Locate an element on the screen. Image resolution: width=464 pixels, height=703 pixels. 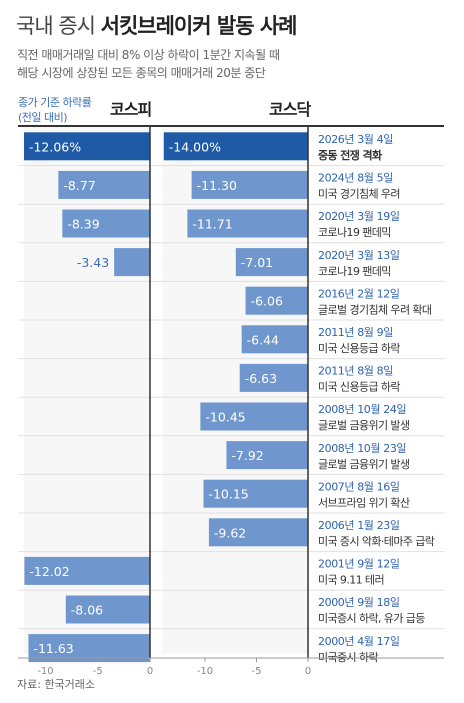
panel-label-kospi: 코스피 is located at coordinates (131, 109).